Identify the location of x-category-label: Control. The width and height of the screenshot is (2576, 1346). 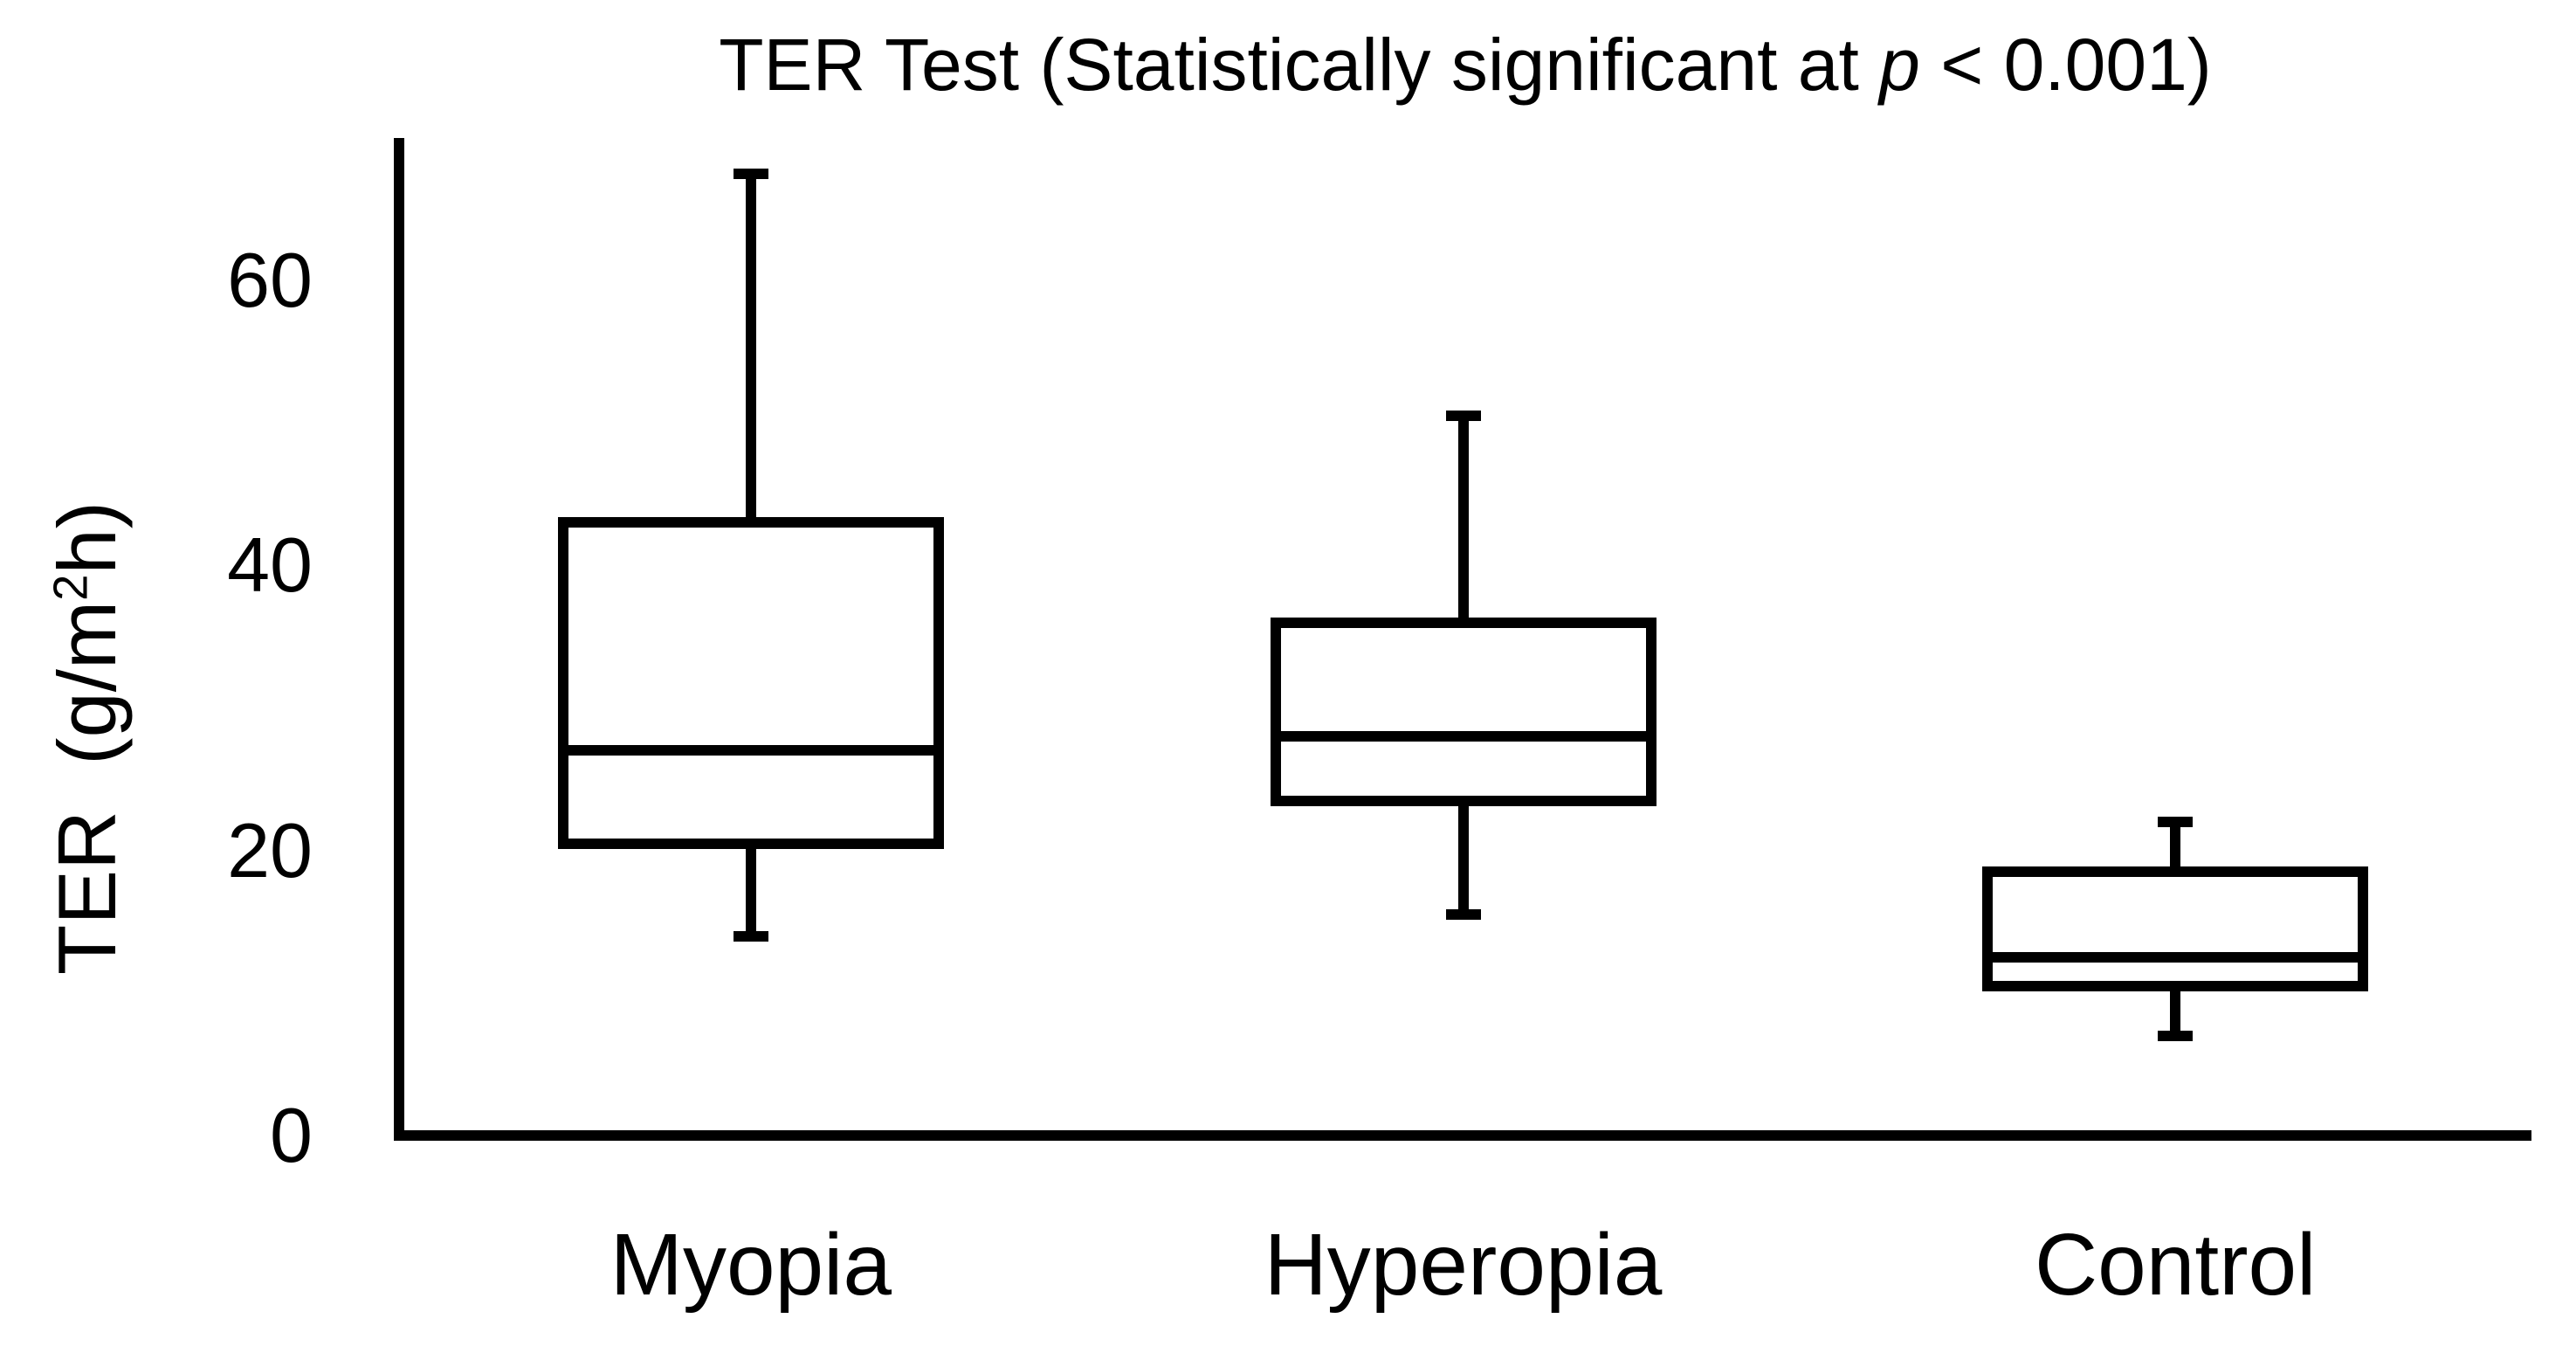
(2175, 1265).